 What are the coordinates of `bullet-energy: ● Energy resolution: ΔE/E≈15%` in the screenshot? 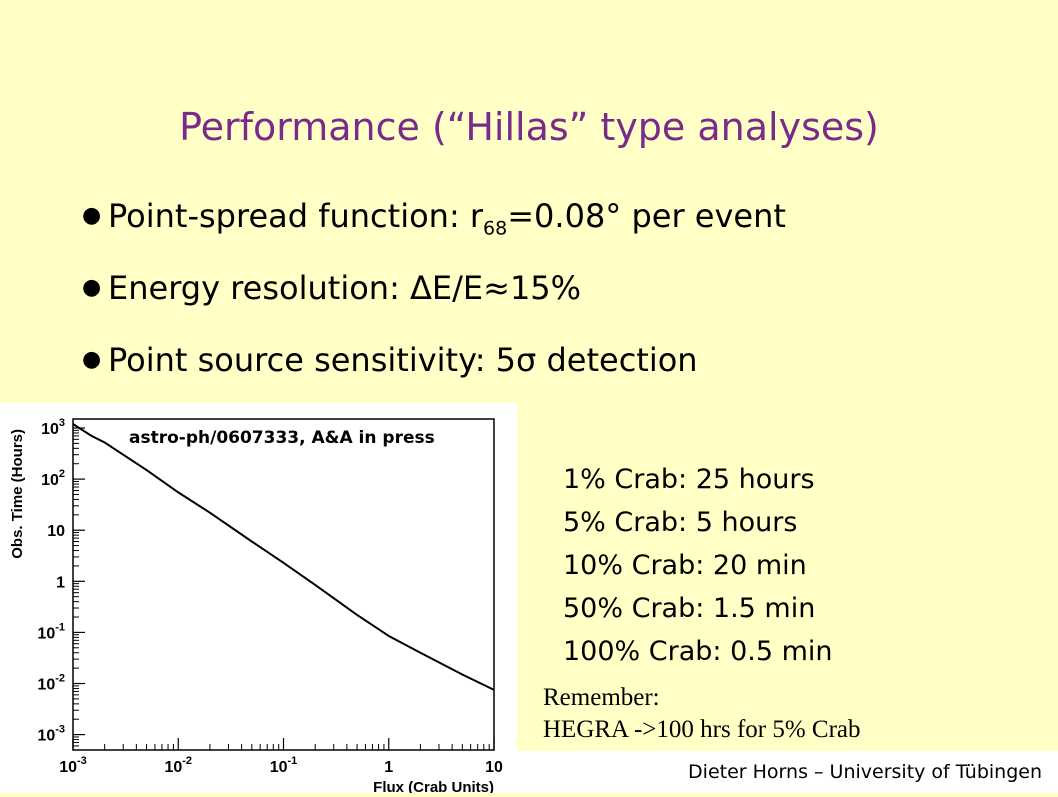 It's located at (434, 298).